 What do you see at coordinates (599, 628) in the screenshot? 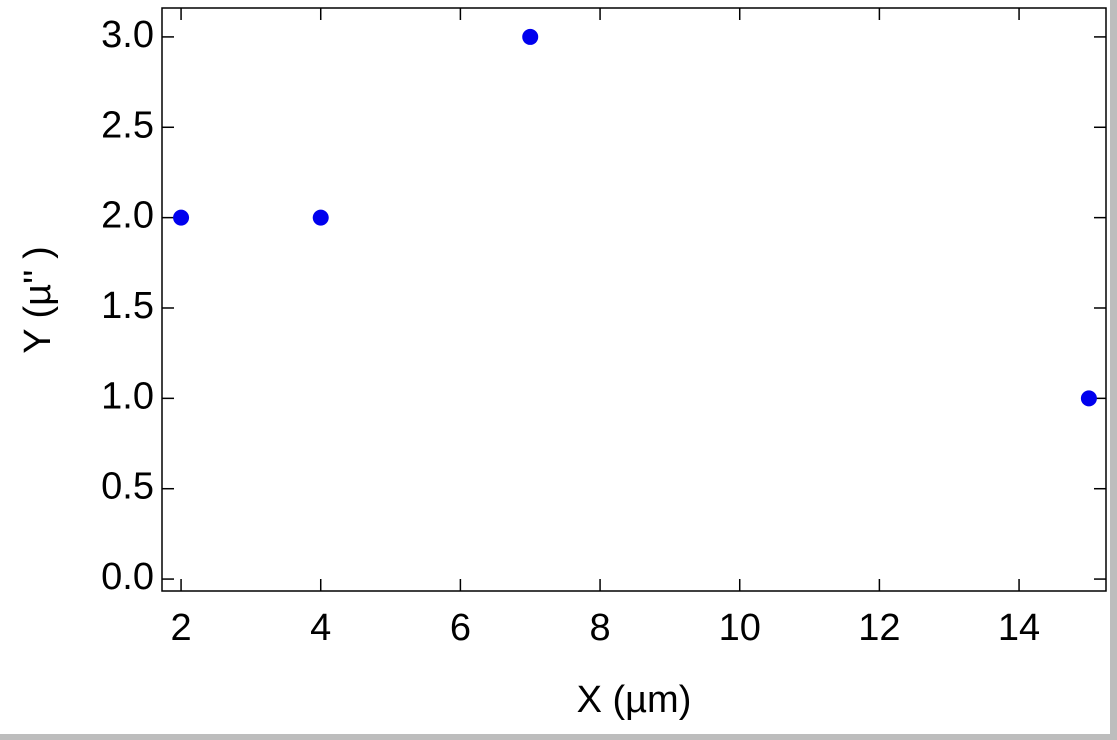
I see `x-tick-label: 8` at bounding box center [599, 628].